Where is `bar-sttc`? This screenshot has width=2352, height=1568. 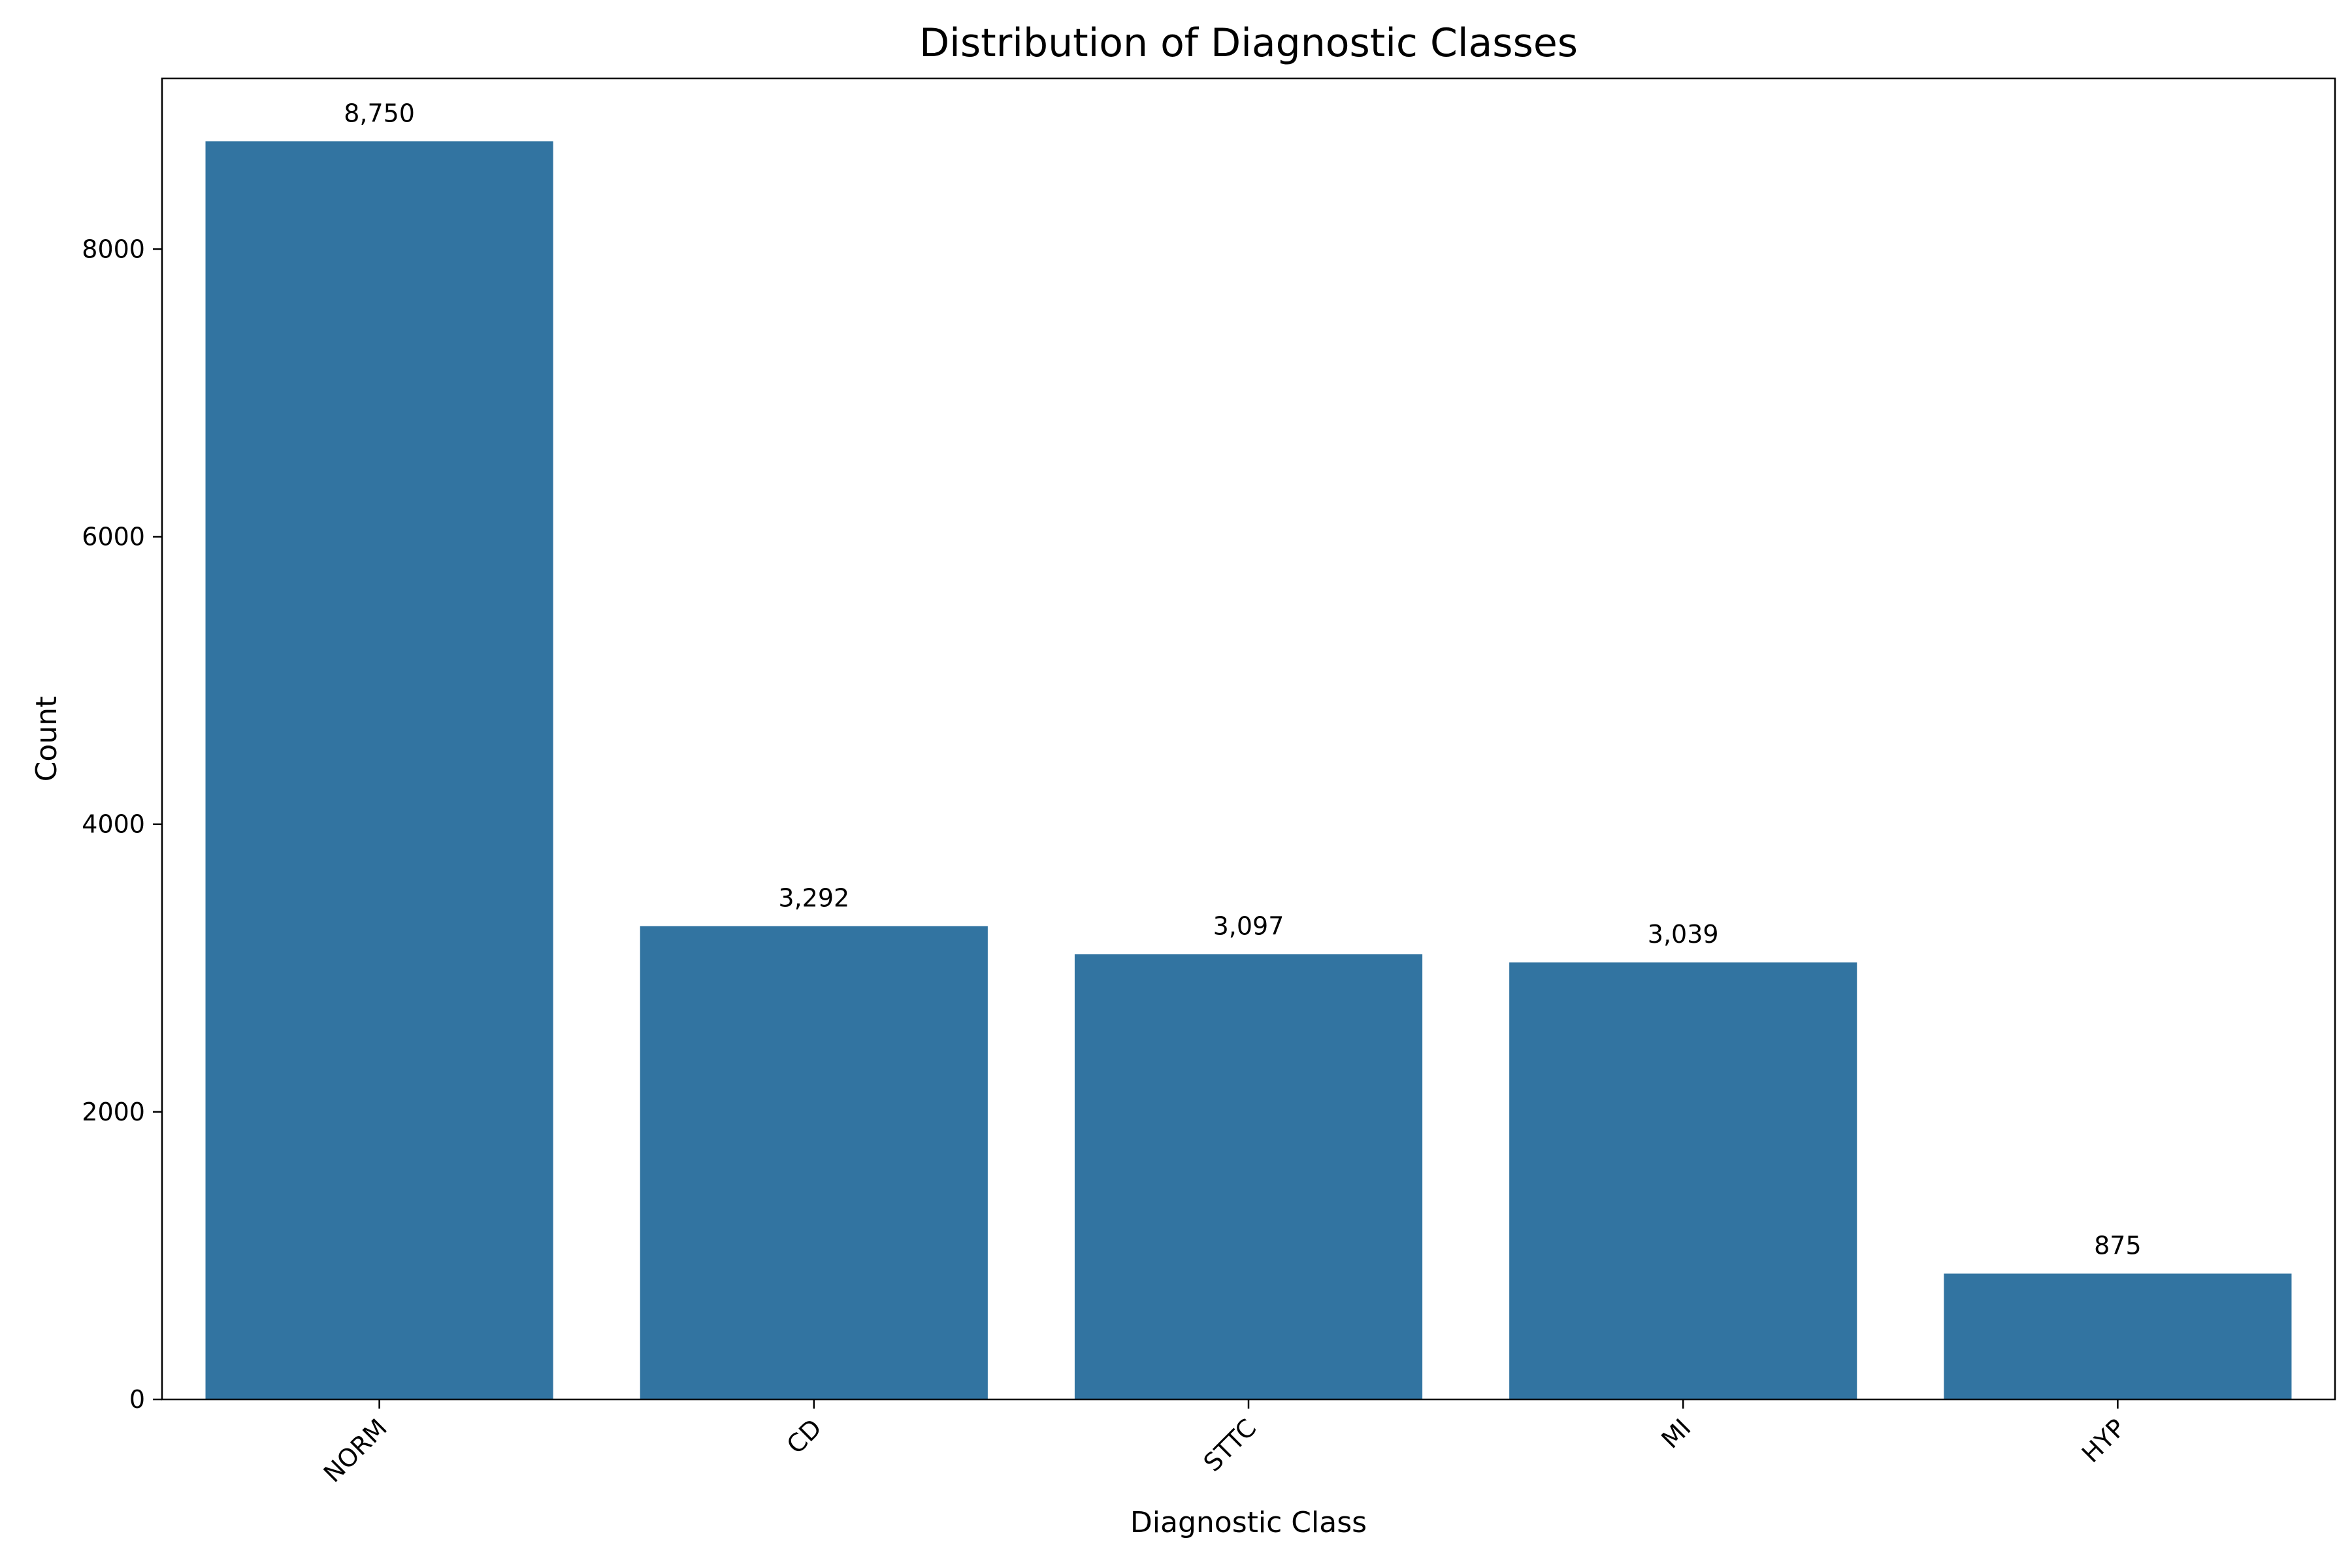
bar-sttc is located at coordinates (1248, 1176).